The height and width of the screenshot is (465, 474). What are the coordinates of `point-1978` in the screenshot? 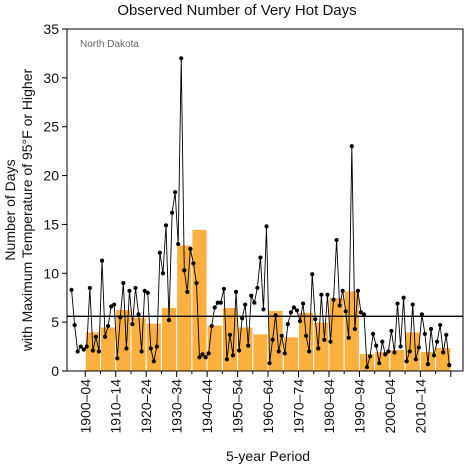 It's located at (324, 339).